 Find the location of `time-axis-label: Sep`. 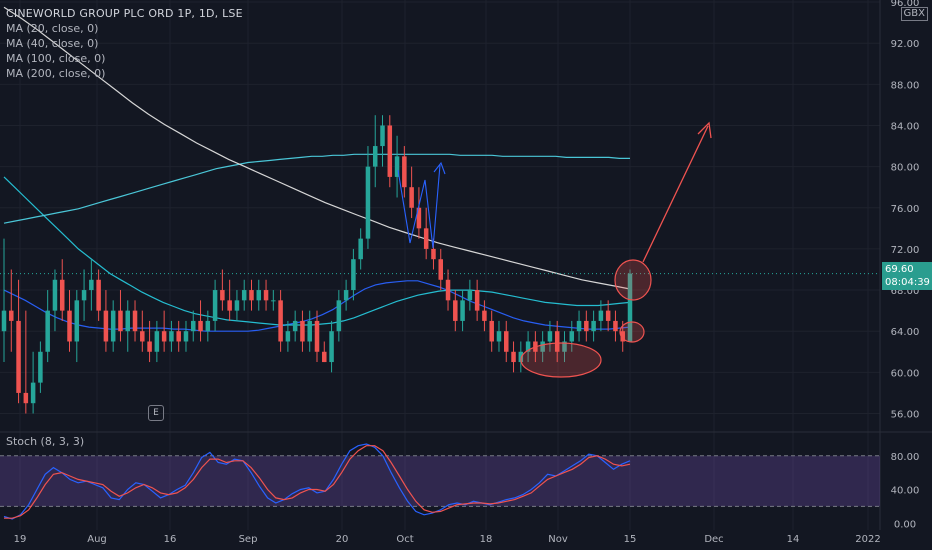

time-axis-label: Sep is located at coordinates (248, 539).